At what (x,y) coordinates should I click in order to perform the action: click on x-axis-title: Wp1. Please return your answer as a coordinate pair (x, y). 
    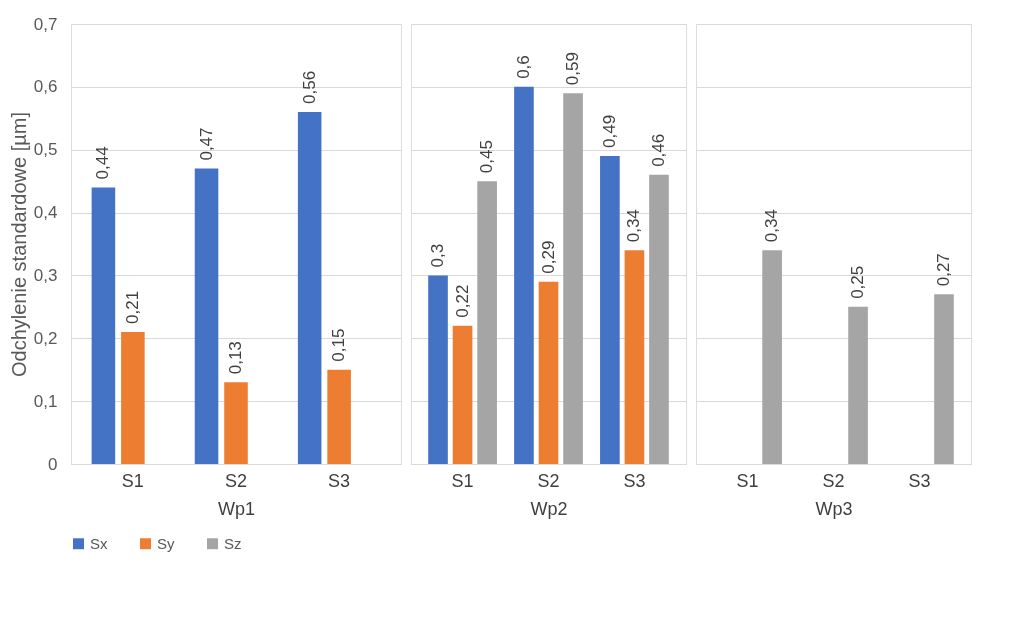
    Looking at the image, I should click on (236, 508).